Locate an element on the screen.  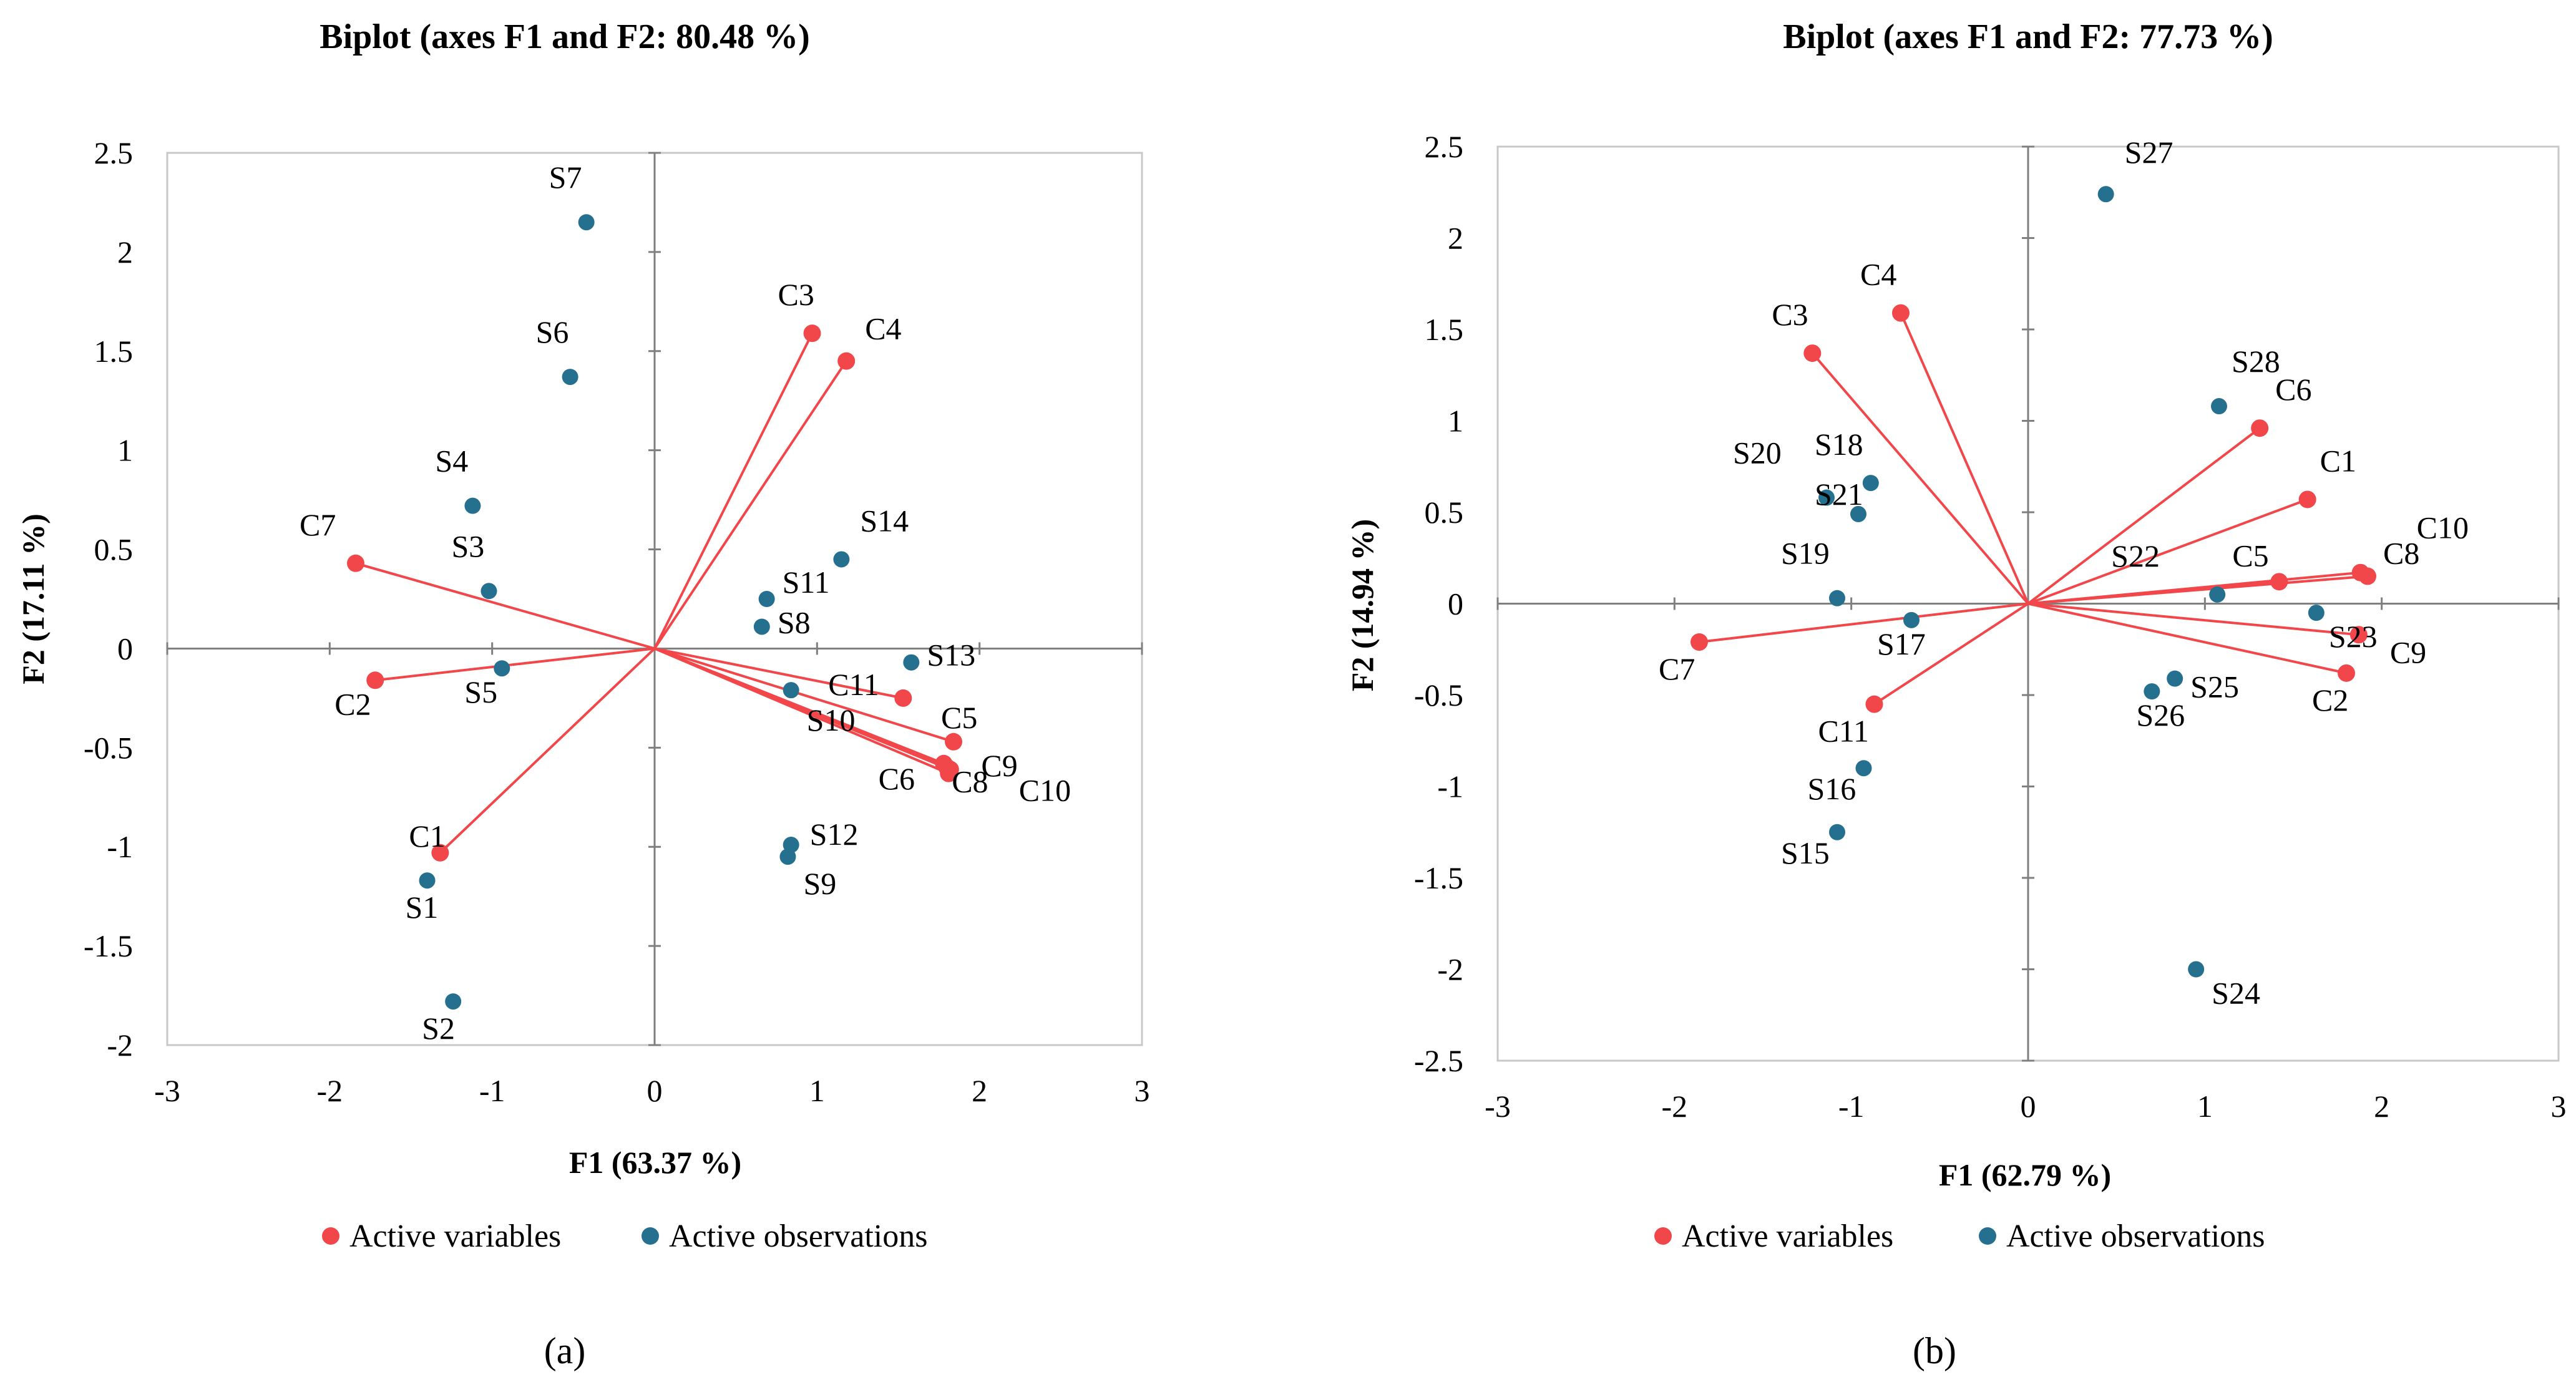
label-S18: S18 is located at coordinates (1839, 444).